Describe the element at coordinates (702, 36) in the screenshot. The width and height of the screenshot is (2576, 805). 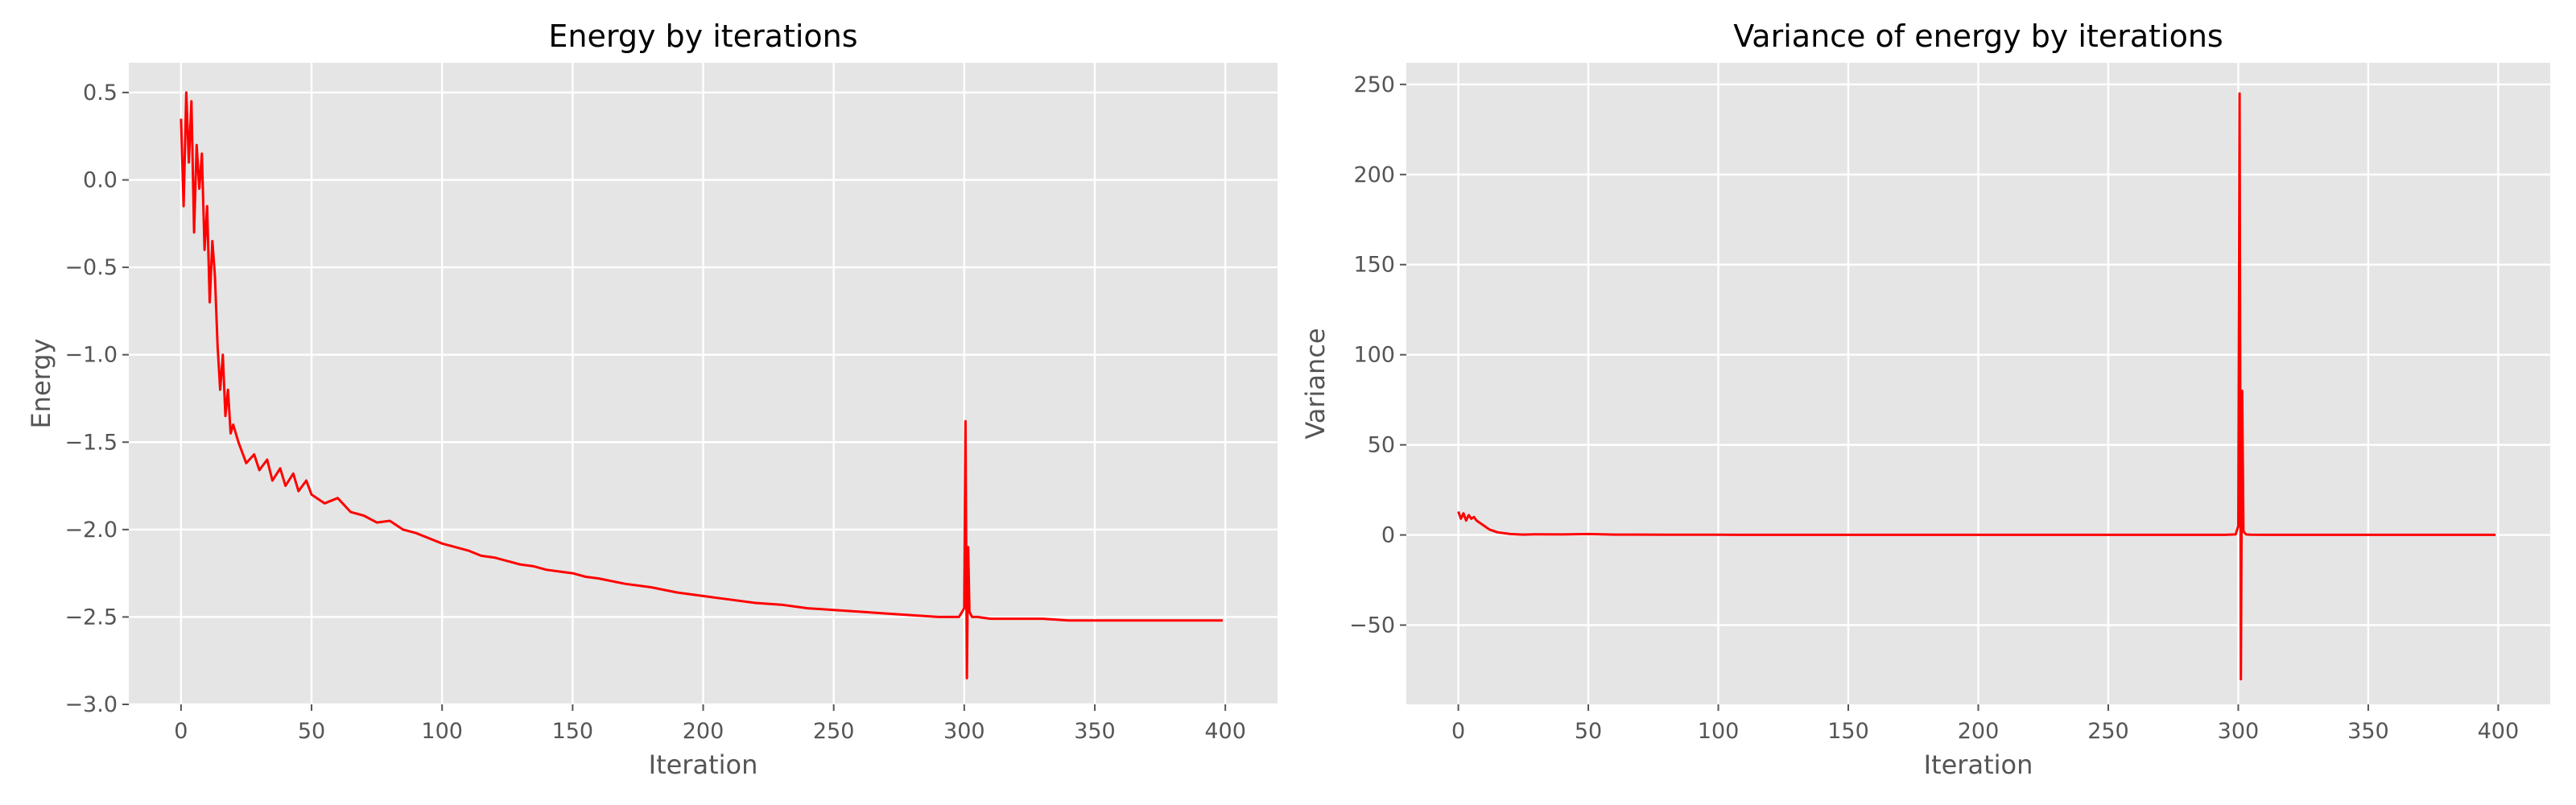
I see `chart-title: Energy by iterations` at that location.